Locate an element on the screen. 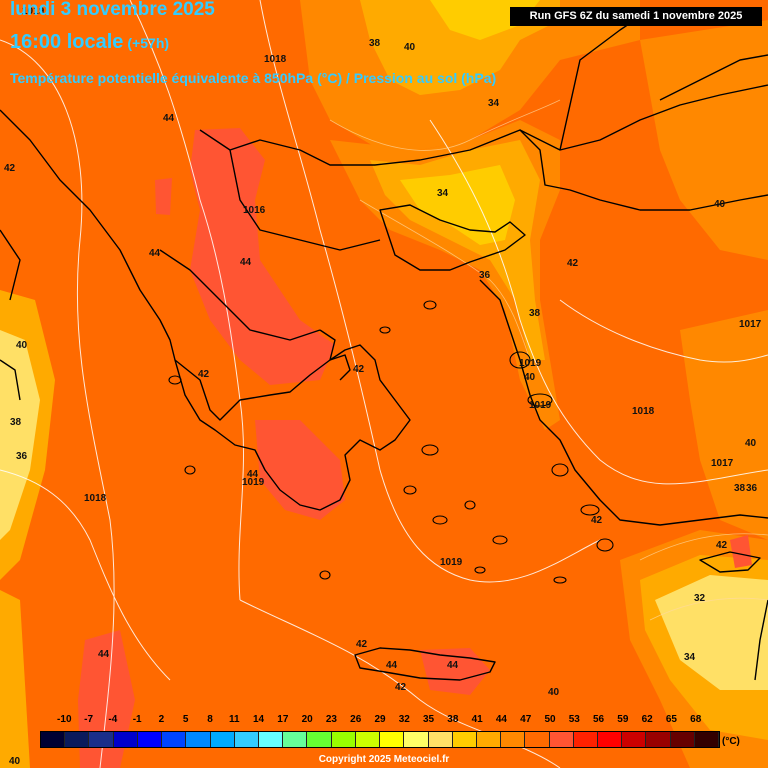 The width and height of the screenshot is (768, 768). copyright: Copyright 2025 Meteociel.fr is located at coordinates (384, 759).